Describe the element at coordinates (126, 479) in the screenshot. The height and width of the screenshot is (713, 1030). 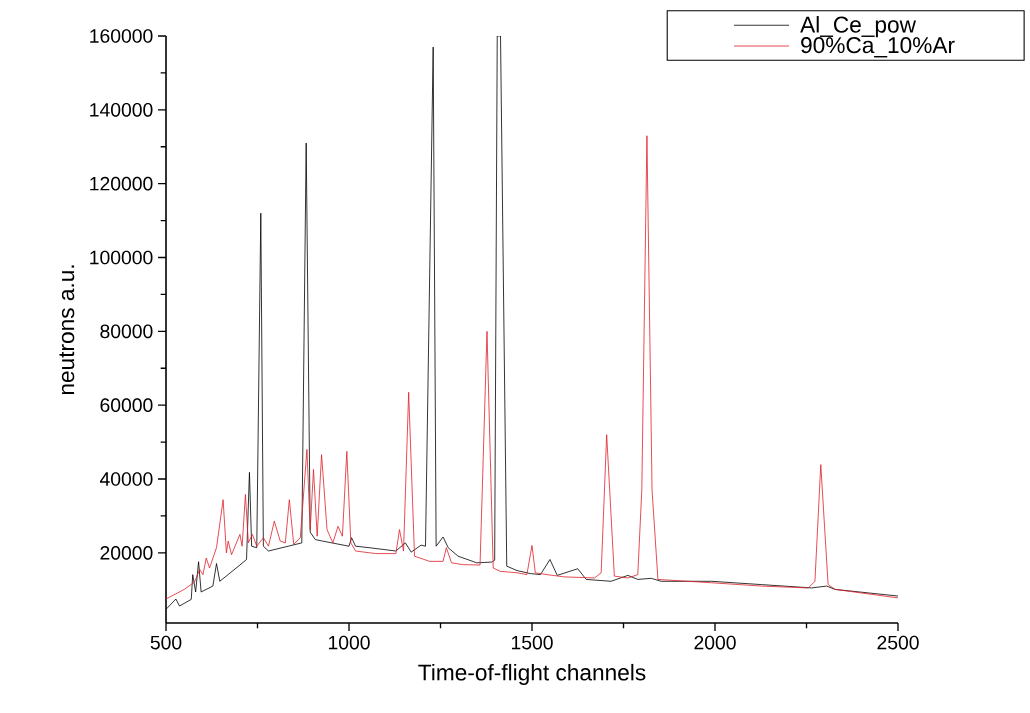
I see `y-tick-label: 40000` at that location.